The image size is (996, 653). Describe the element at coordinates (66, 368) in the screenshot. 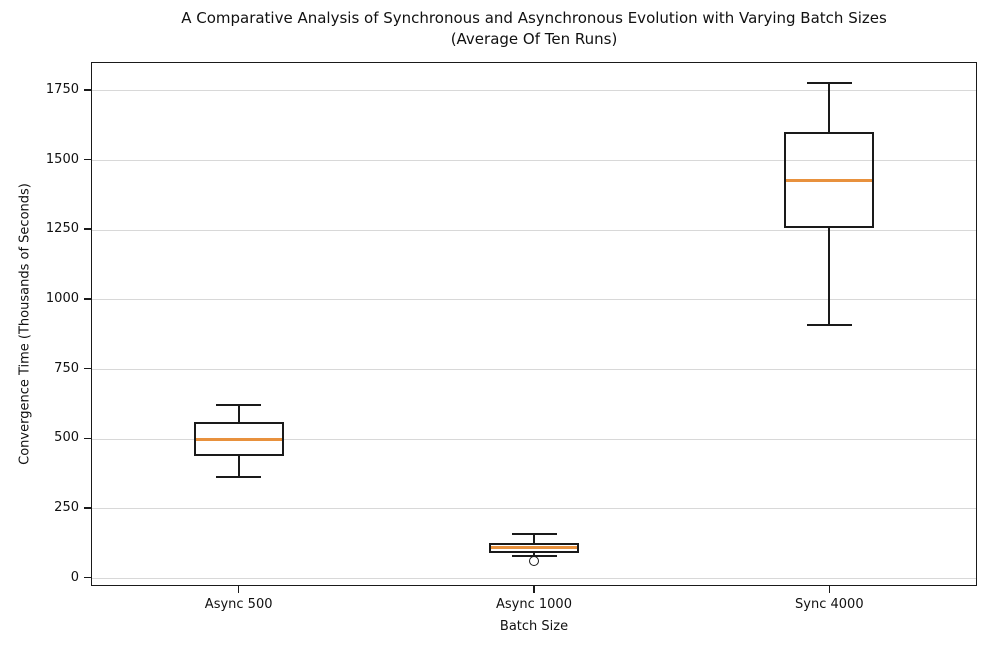

I see `y-tick-label: 750` at that location.